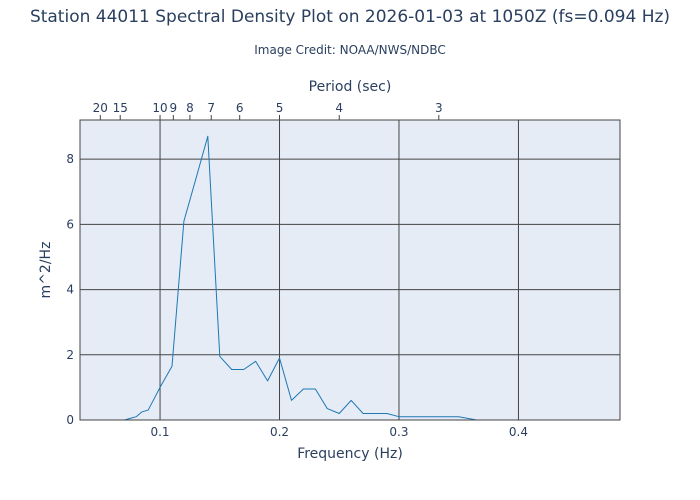 The height and width of the screenshot is (500, 700). Describe the element at coordinates (159, 108) in the screenshot. I see `period-tick-label: 10` at that location.